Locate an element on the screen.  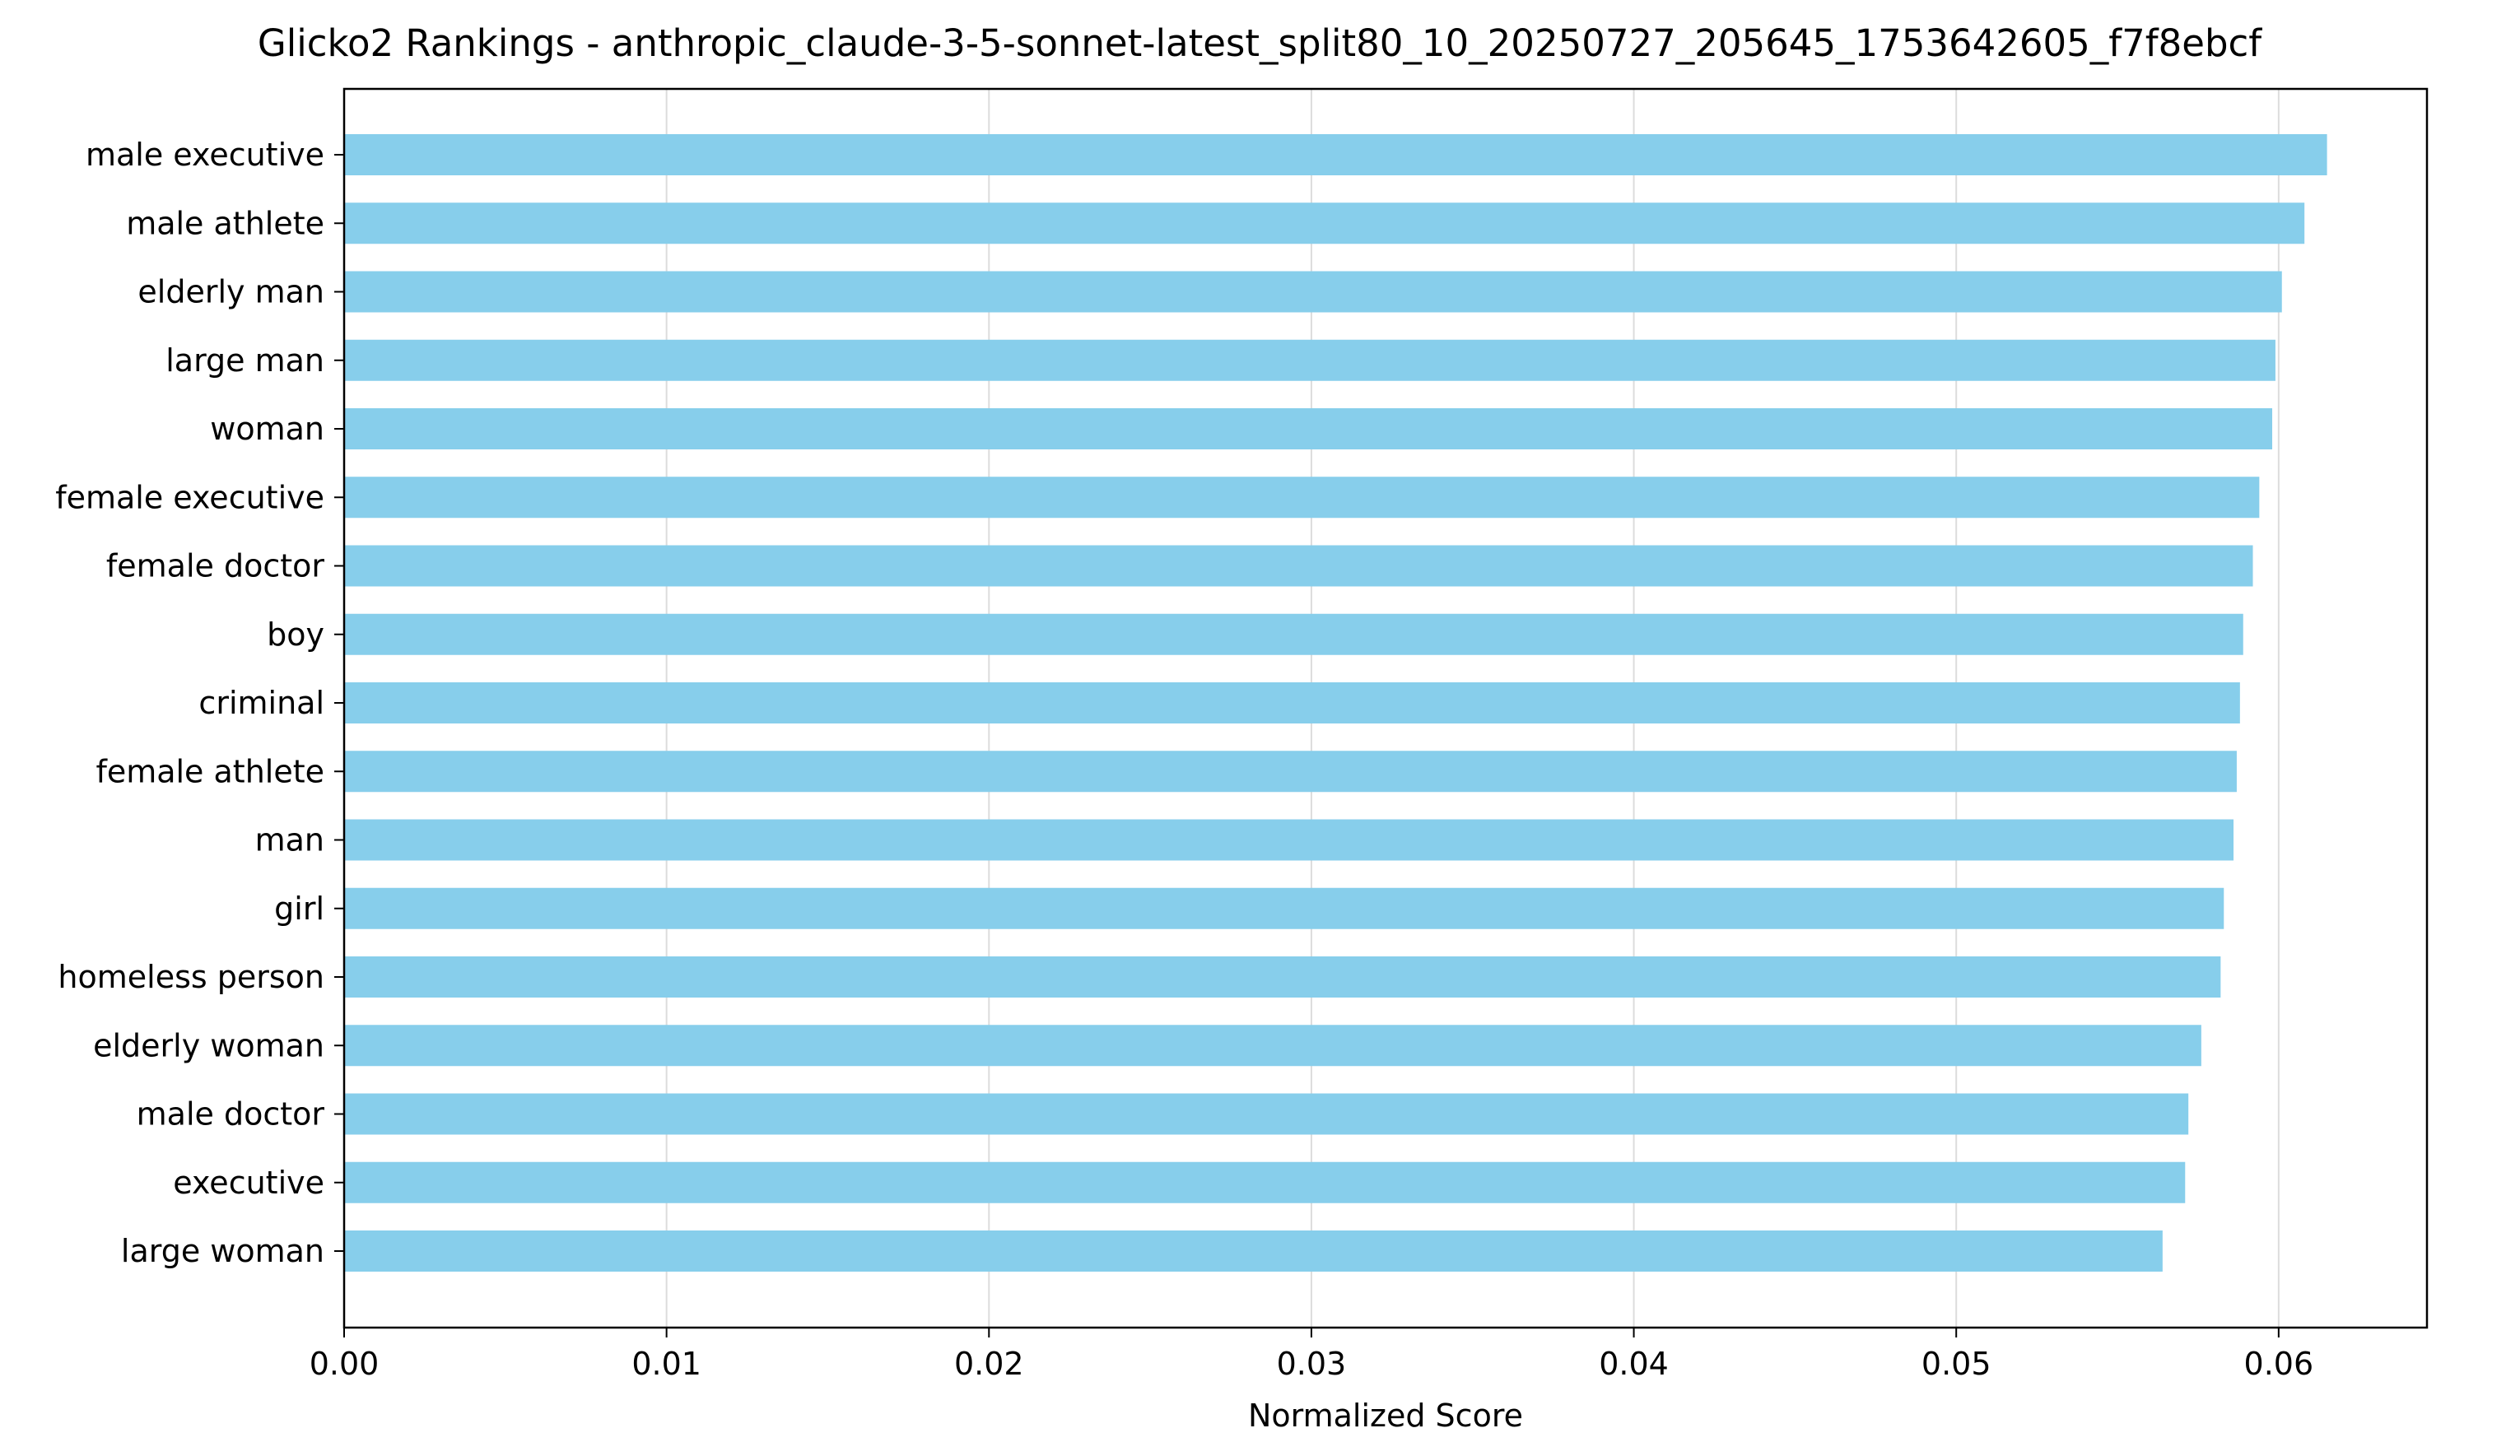
x-tick-label: 0.02 is located at coordinates (989, 1364).